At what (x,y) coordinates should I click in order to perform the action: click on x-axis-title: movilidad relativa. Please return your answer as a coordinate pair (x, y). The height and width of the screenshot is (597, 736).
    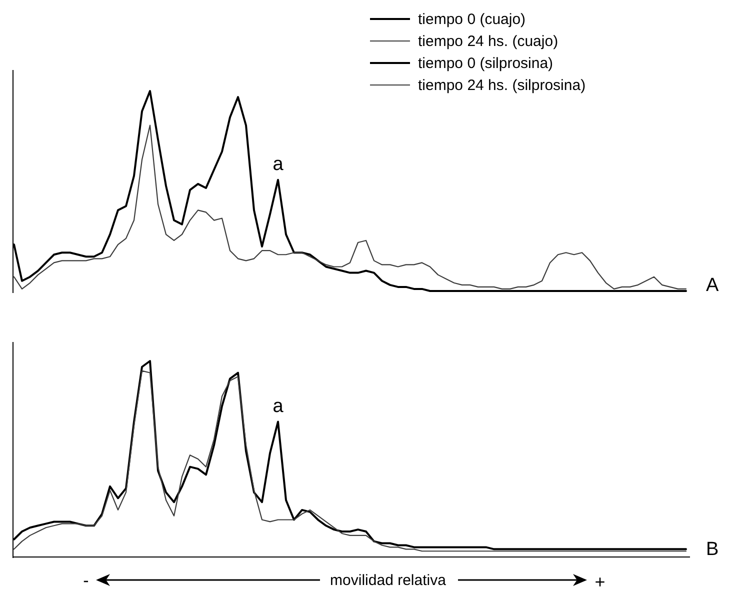
    Looking at the image, I should click on (388, 580).